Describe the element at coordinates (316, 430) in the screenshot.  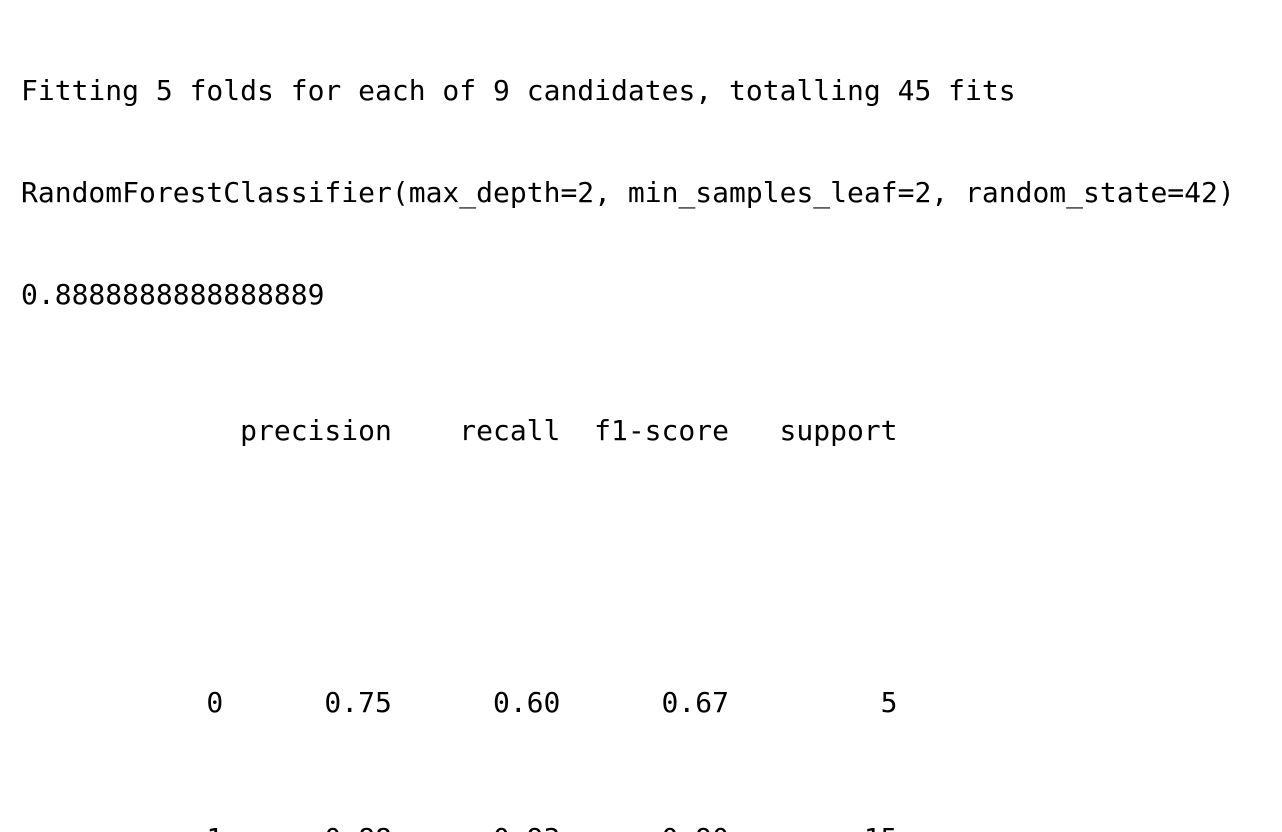
I see `header-precision: precision` at that location.